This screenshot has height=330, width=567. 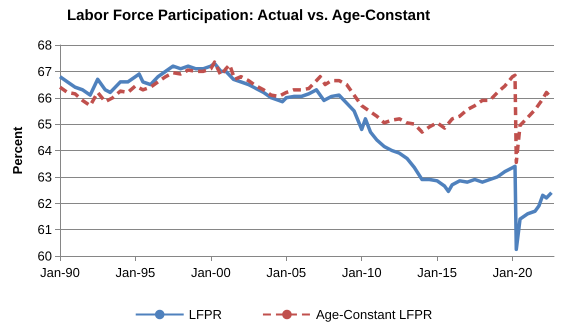 What do you see at coordinates (45, 98) in the screenshot?
I see `y-tick-label: 66` at bounding box center [45, 98].